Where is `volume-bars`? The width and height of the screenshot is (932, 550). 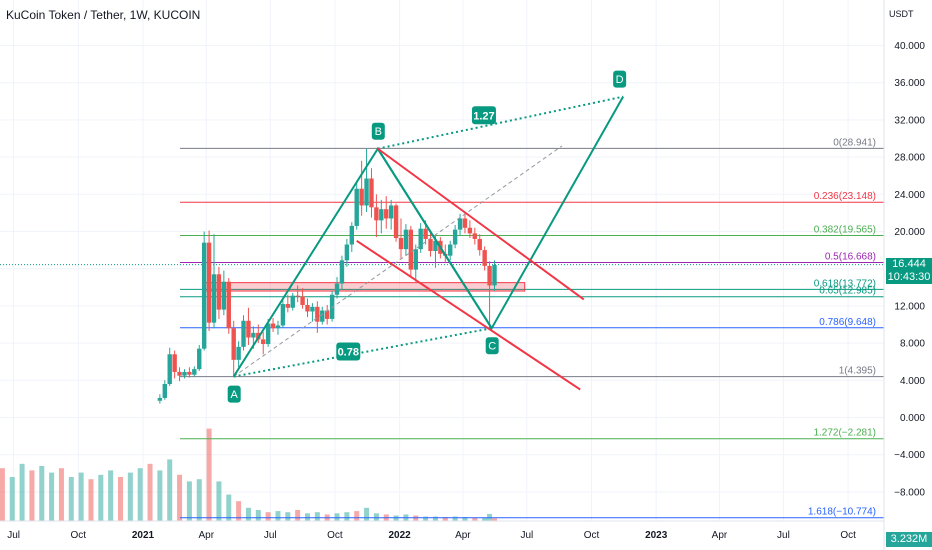 volume-bars is located at coordinates (248, 474).